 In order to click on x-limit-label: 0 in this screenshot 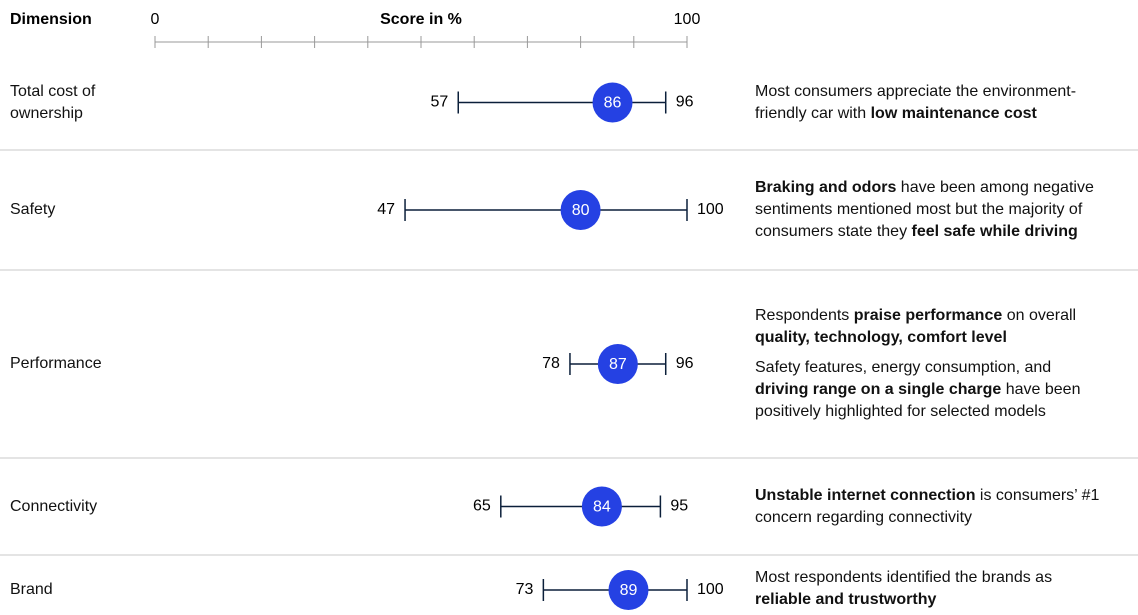, I will do `click(155, 19)`.